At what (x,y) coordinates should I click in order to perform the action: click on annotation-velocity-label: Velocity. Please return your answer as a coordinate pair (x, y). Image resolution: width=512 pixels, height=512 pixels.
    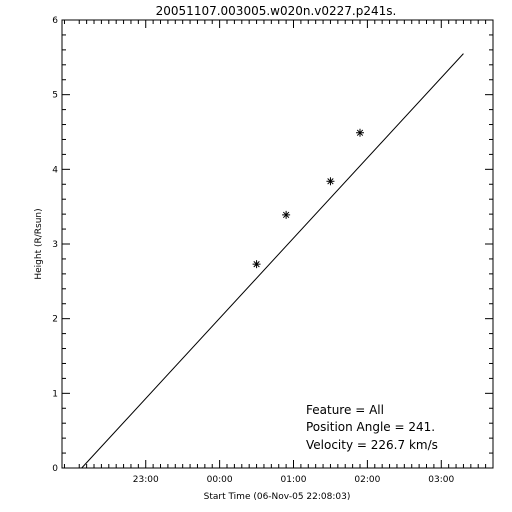
    Looking at the image, I should click on (329, 445).